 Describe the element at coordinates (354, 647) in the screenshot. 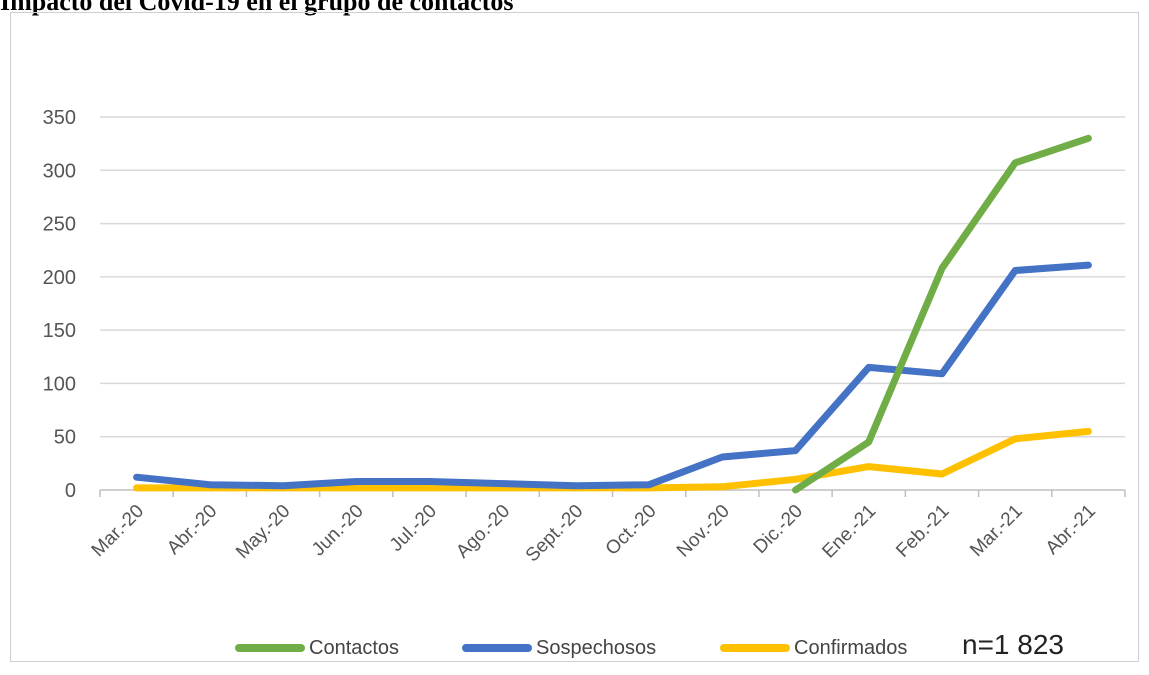

I see `legend-label: Contactos` at that location.